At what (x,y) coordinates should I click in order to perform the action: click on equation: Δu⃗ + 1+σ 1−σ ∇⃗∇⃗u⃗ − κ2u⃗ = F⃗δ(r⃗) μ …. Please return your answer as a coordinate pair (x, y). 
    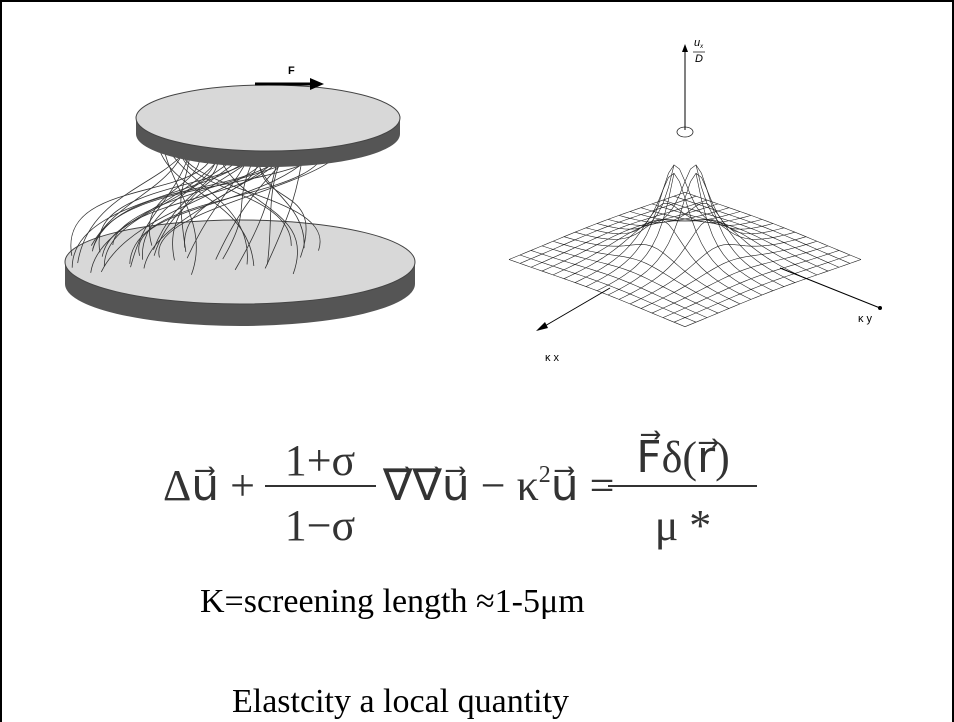
    Looking at the image, I should click on (460, 490).